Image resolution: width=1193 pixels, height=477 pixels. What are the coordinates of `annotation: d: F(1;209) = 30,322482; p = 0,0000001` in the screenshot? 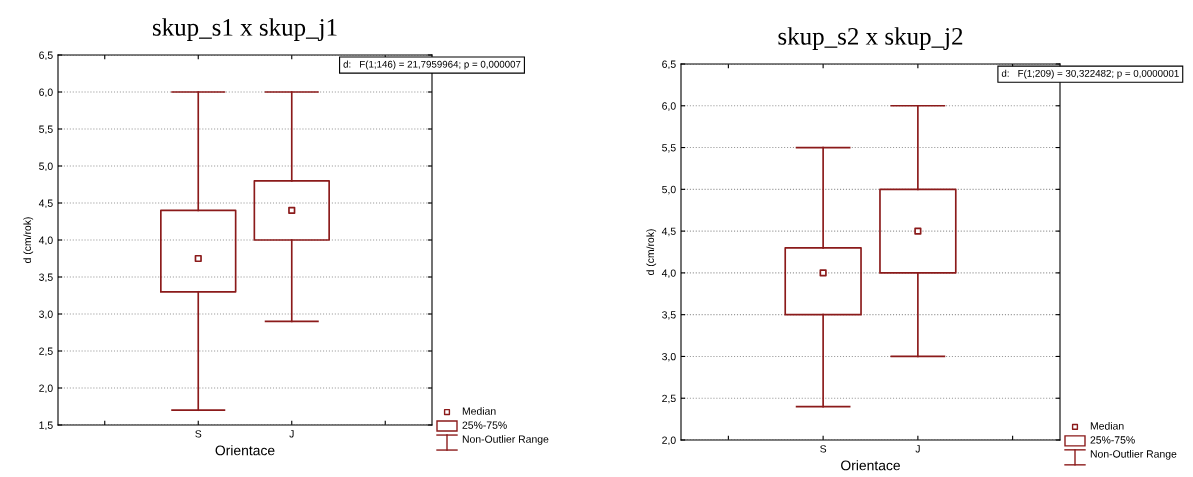 It's located at (1090, 74).